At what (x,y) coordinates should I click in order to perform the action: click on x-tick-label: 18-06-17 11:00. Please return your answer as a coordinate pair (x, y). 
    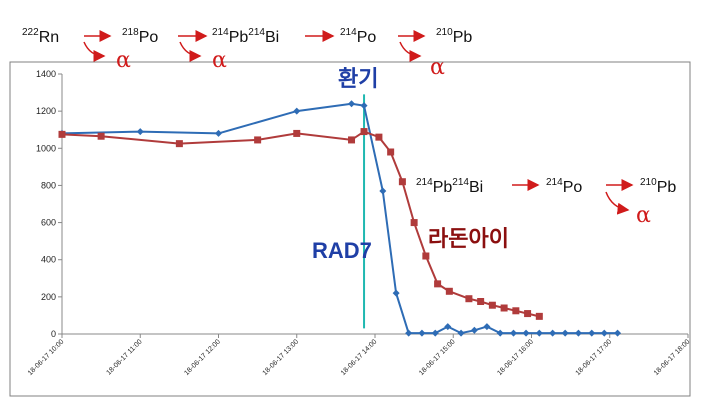
    Looking at the image, I should click on (125, 357).